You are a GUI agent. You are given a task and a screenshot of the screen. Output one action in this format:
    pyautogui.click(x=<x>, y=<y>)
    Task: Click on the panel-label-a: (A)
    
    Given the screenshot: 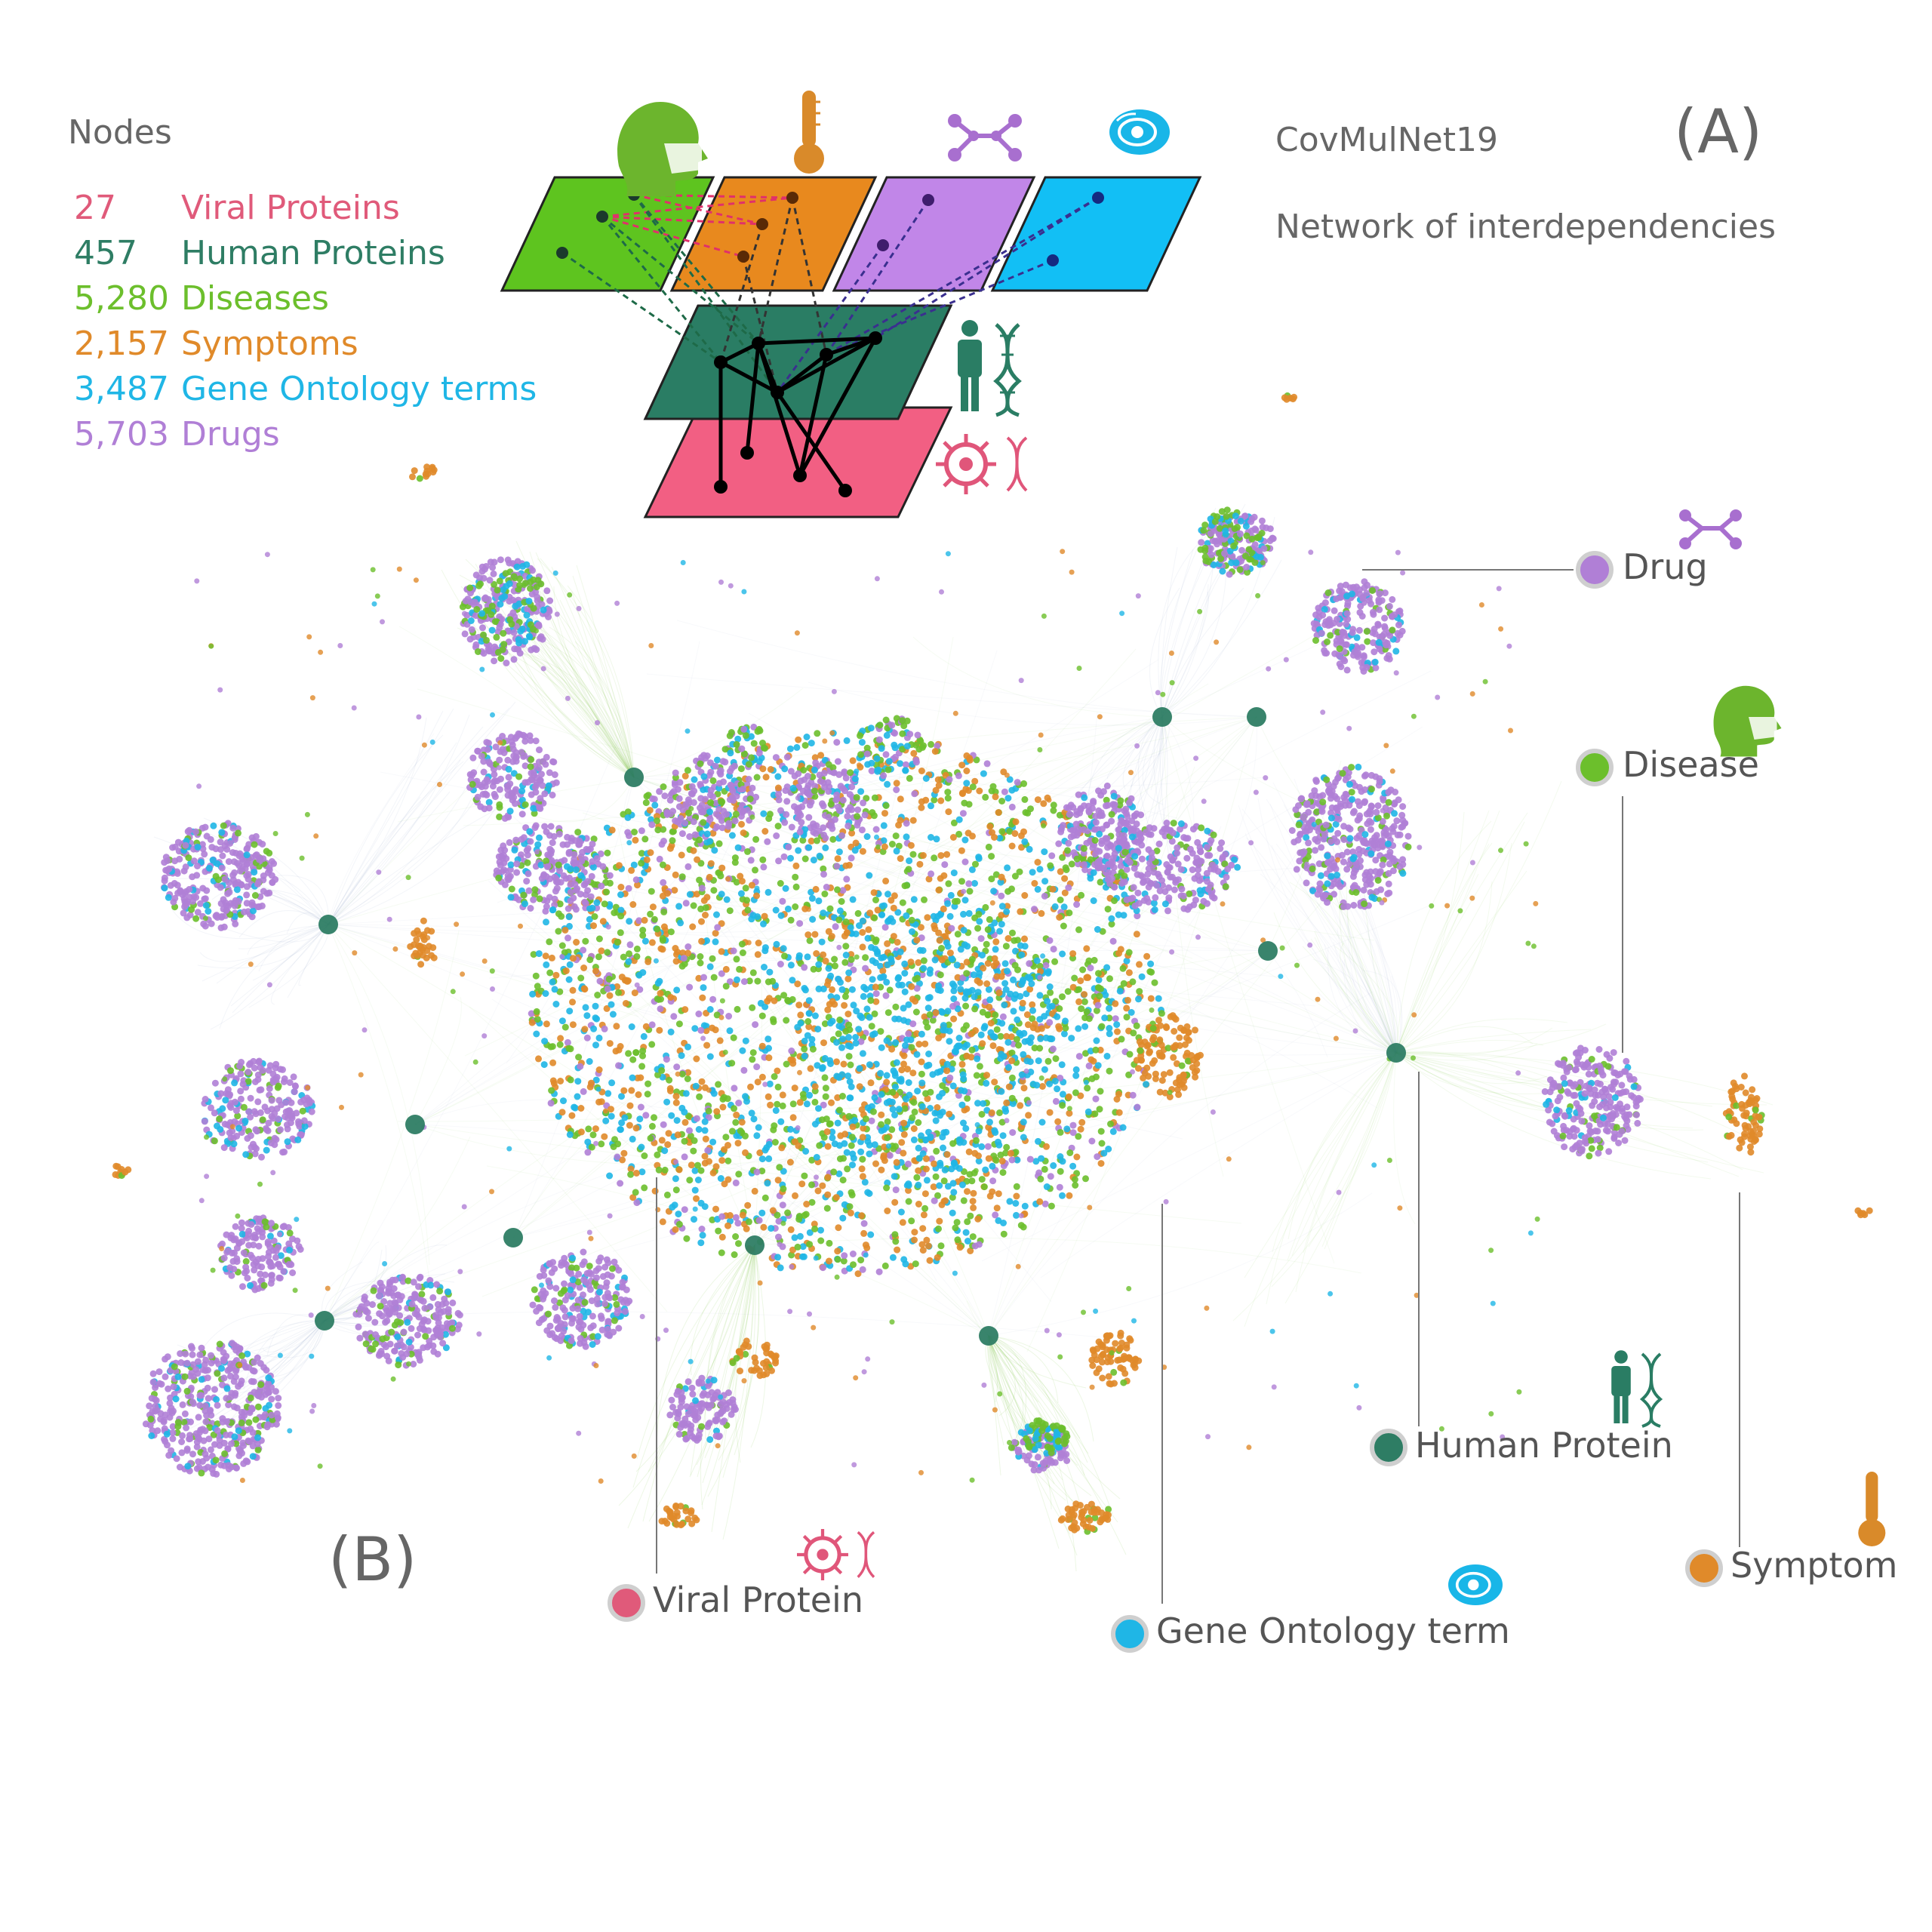 What is the action you would take?
    pyautogui.click(x=1718, y=132)
    